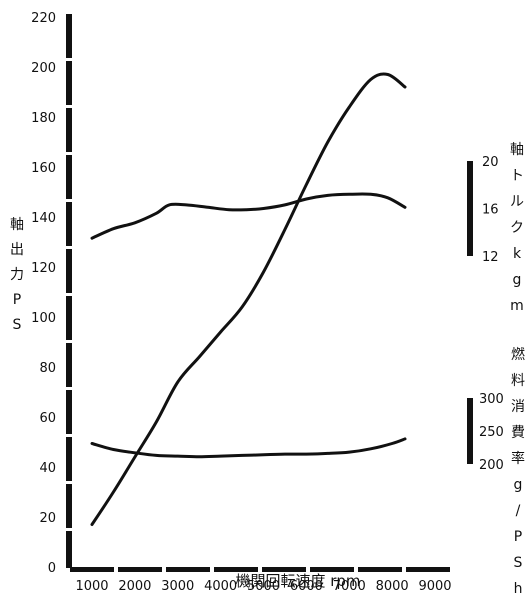 This screenshot has width=532, height=600. What do you see at coordinates (491, 465) in the screenshot?
I see `fuel-tick-200: 200` at bounding box center [491, 465].